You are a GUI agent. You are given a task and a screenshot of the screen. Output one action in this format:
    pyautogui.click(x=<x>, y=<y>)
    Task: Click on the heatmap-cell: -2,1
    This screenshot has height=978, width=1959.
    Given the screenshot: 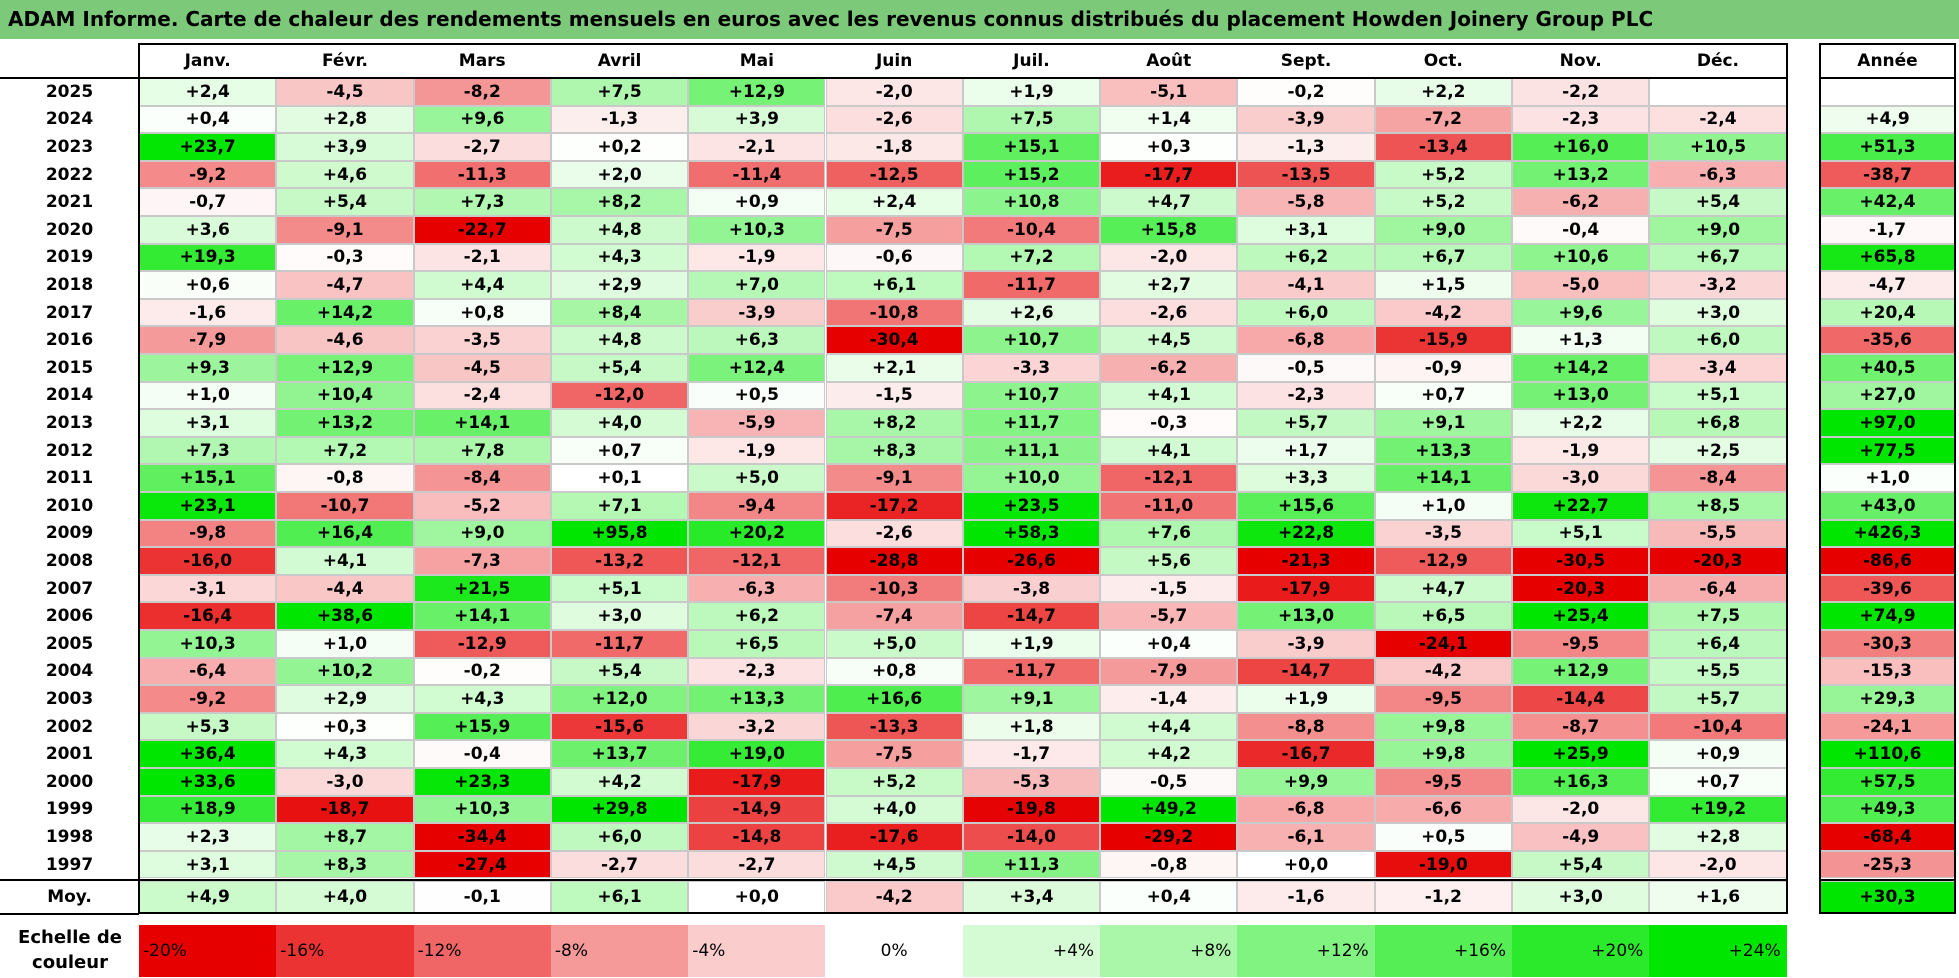 What is the action you would take?
    pyautogui.click(x=757, y=147)
    